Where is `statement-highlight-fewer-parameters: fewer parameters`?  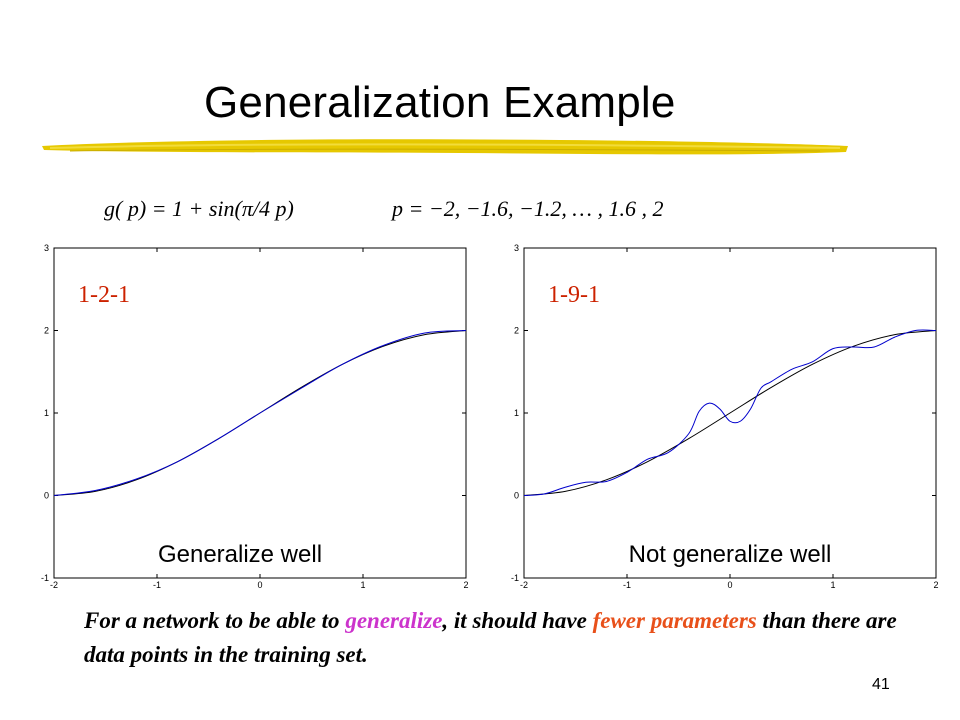 statement-highlight-fewer-parameters: fewer parameters is located at coordinates (674, 620).